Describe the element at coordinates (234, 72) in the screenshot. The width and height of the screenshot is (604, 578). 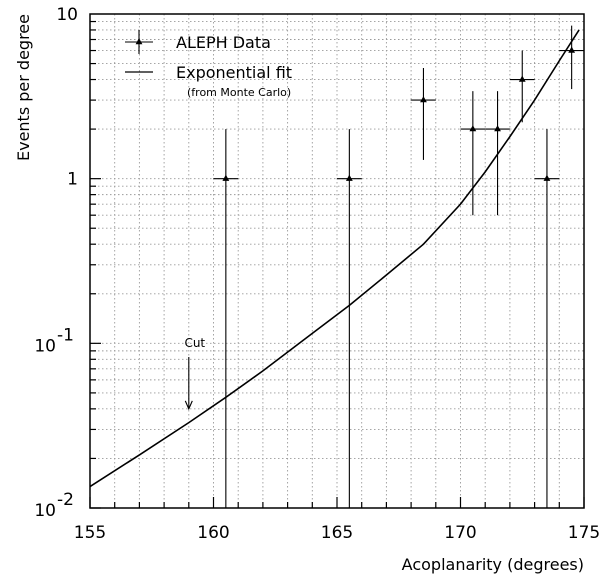
I see `legend-label-fit: Exponential fit` at that location.